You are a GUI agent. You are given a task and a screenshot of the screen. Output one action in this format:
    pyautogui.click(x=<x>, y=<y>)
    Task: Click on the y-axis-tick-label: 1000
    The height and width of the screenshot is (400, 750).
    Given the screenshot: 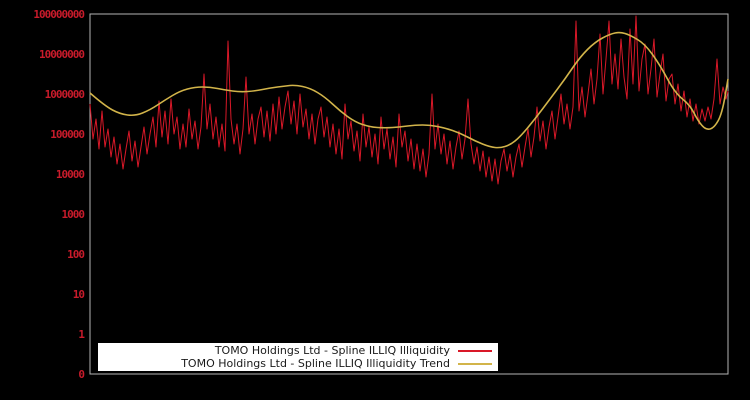 What is the action you would take?
    pyautogui.click(x=73, y=214)
    